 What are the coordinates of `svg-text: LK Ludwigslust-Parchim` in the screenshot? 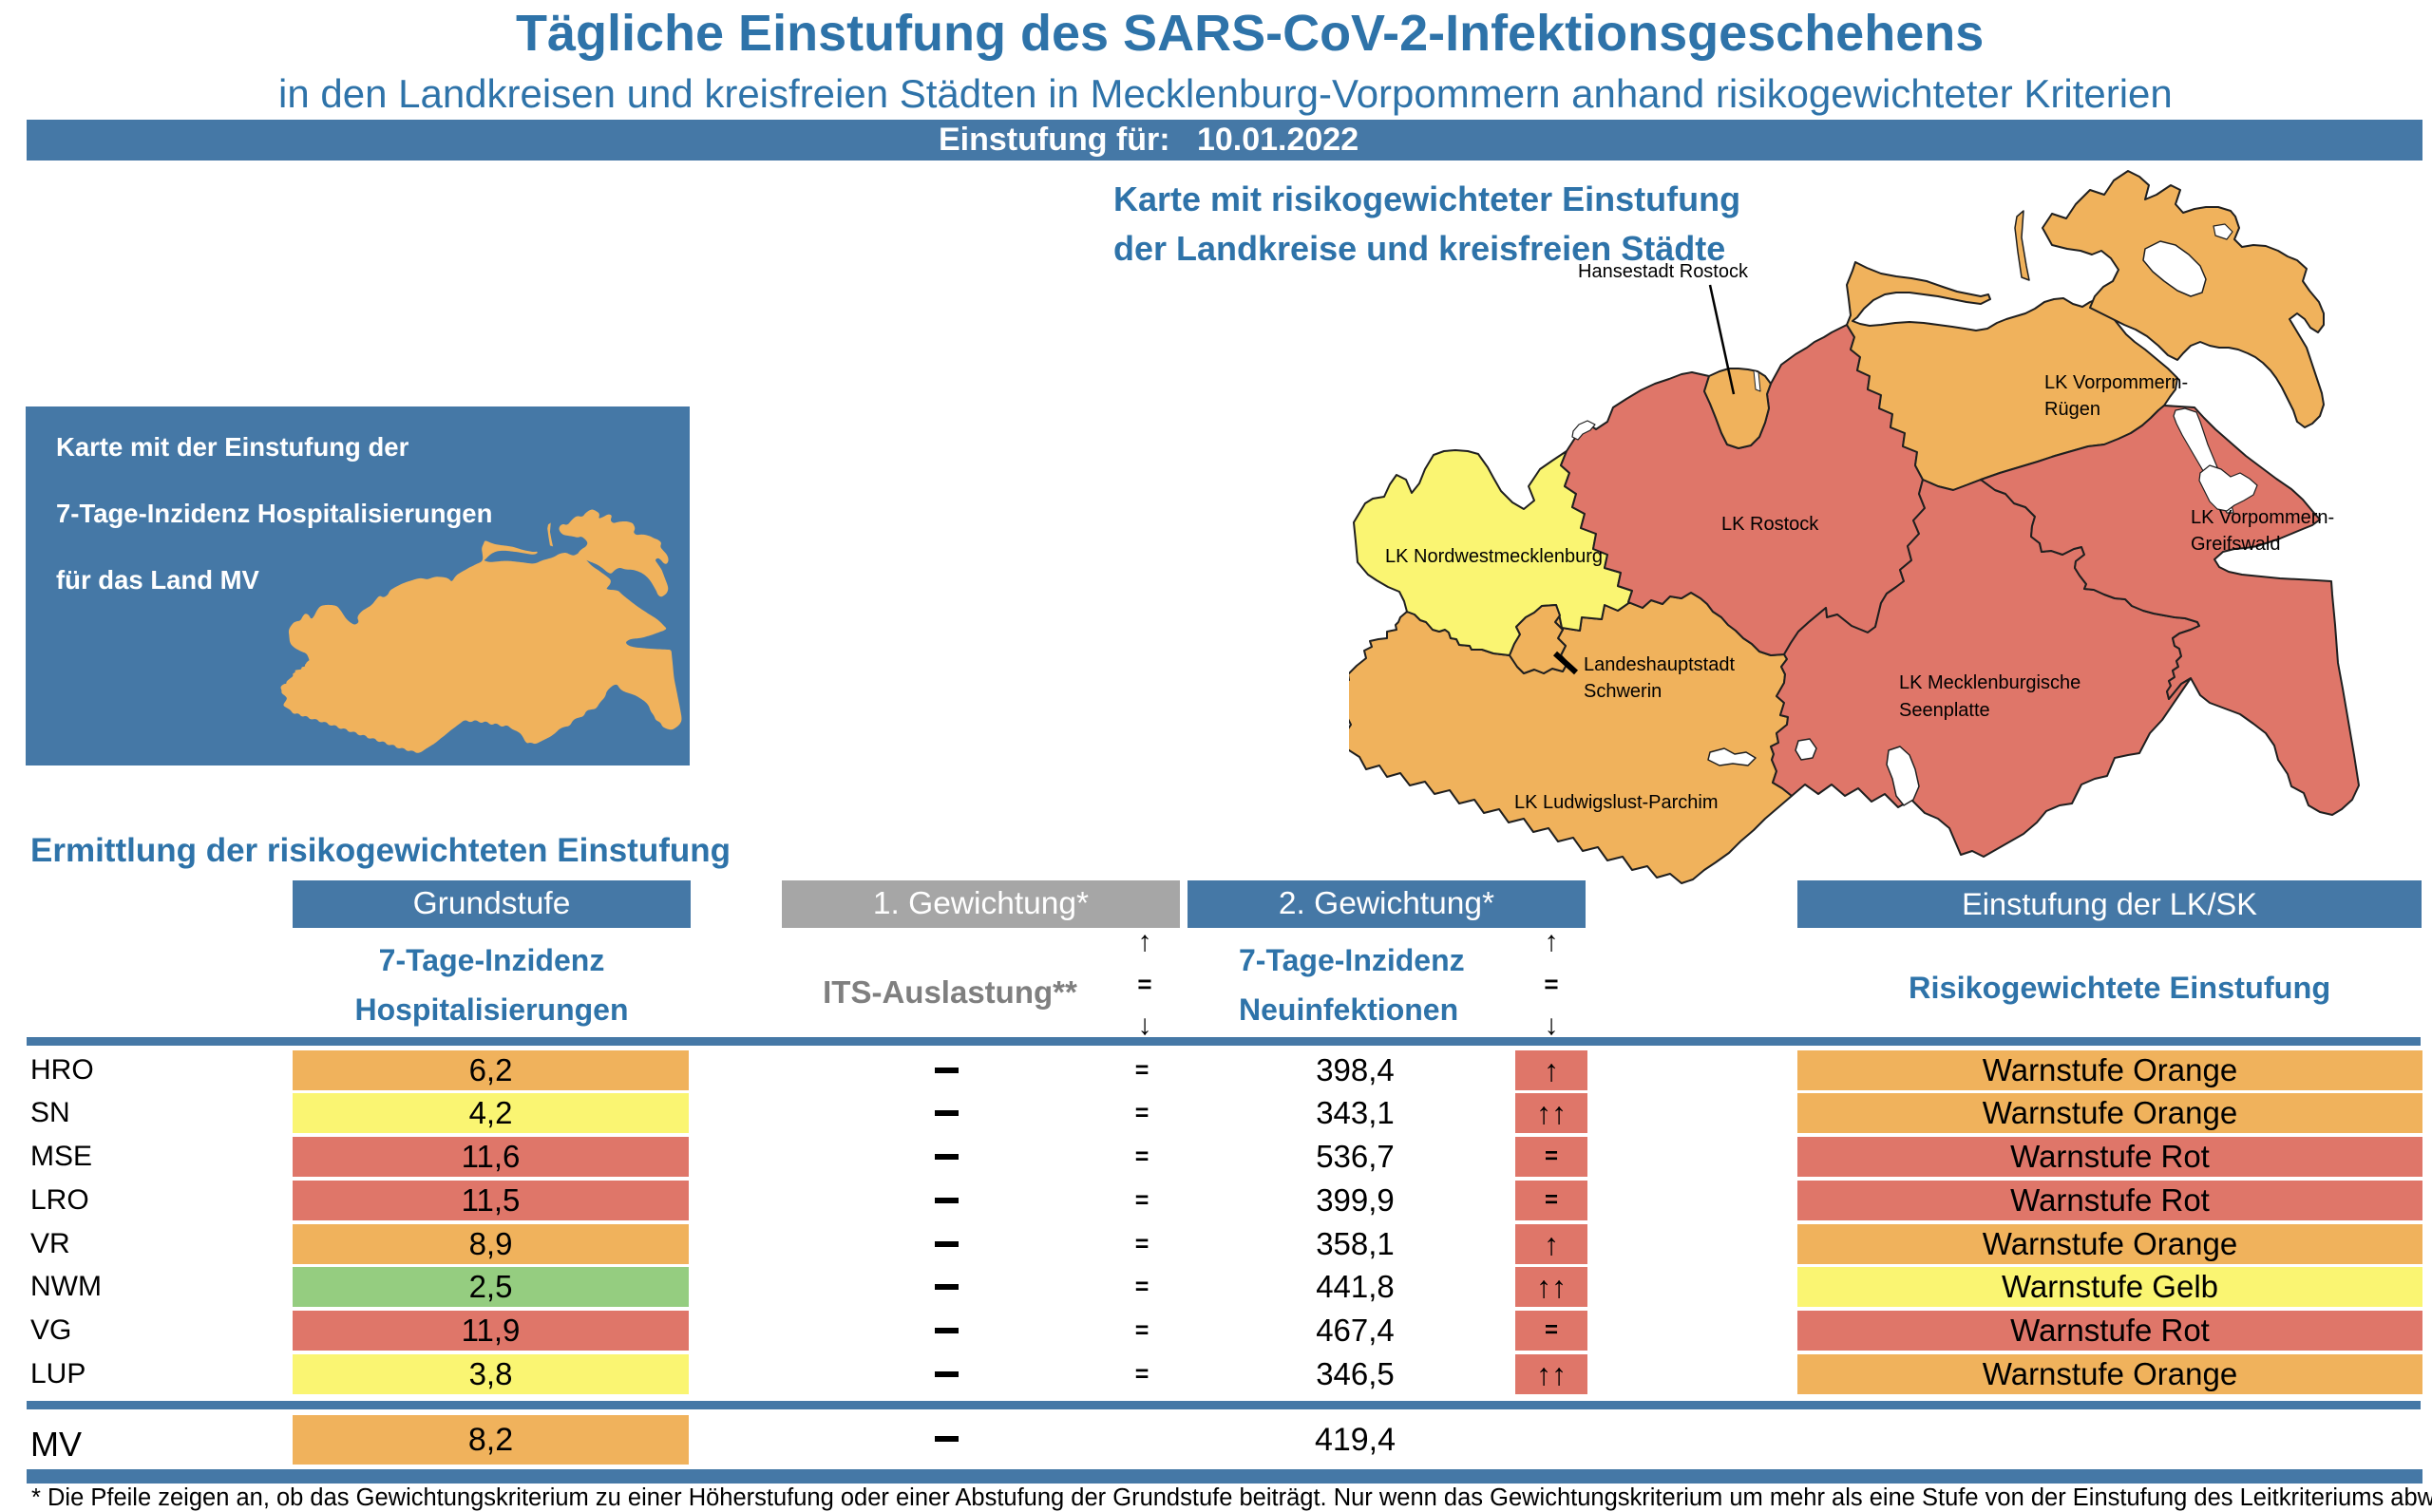 It's located at (1616, 803).